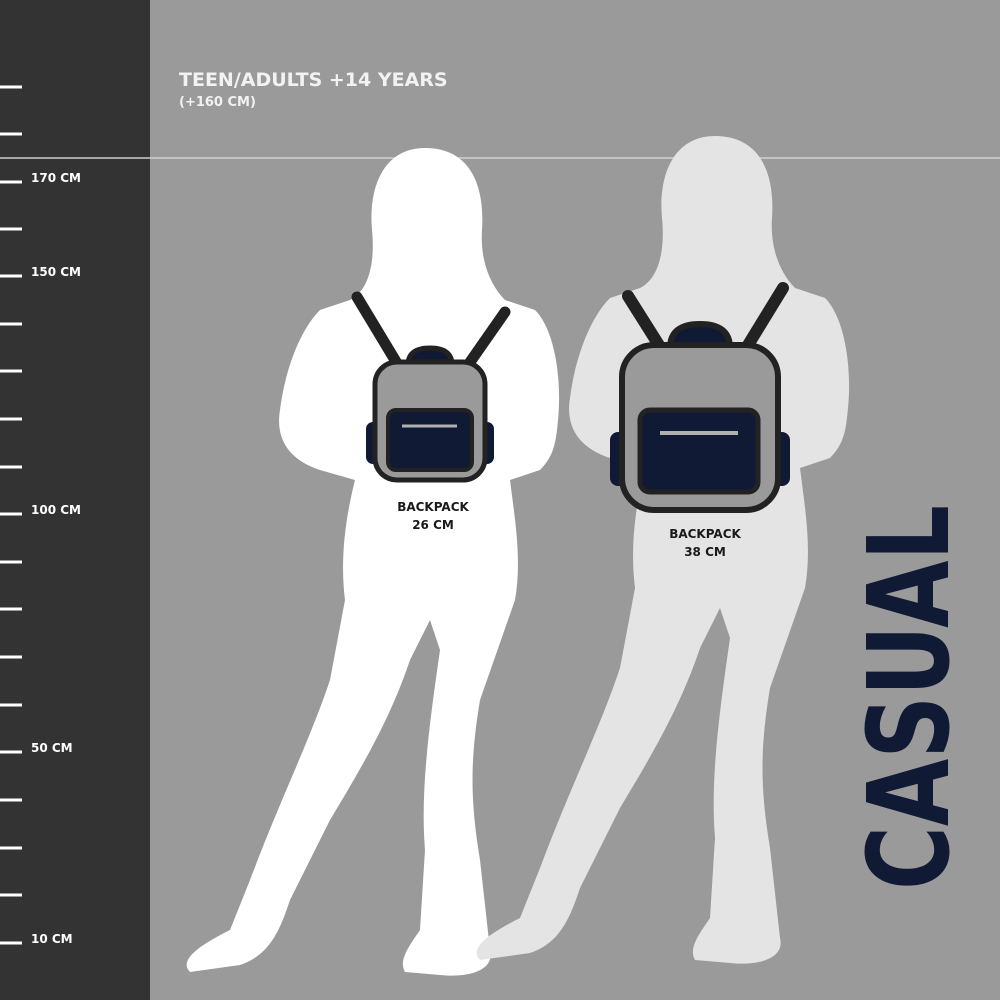  What do you see at coordinates (910, 697) in the screenshot?
I see `collection-name: CASUAL` at bounding box center [910, 697].